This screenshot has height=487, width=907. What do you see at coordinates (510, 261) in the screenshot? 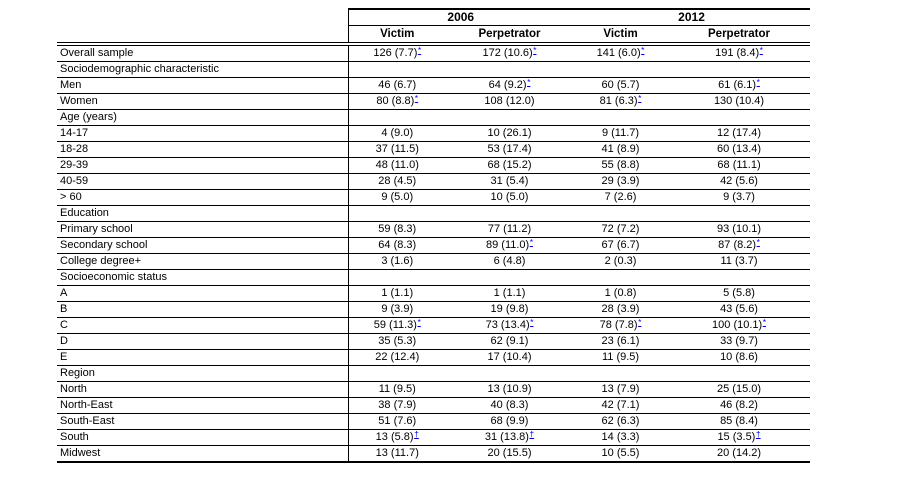
I see `value-cell: 6 (4.8)` at bounding box center [510, 261].